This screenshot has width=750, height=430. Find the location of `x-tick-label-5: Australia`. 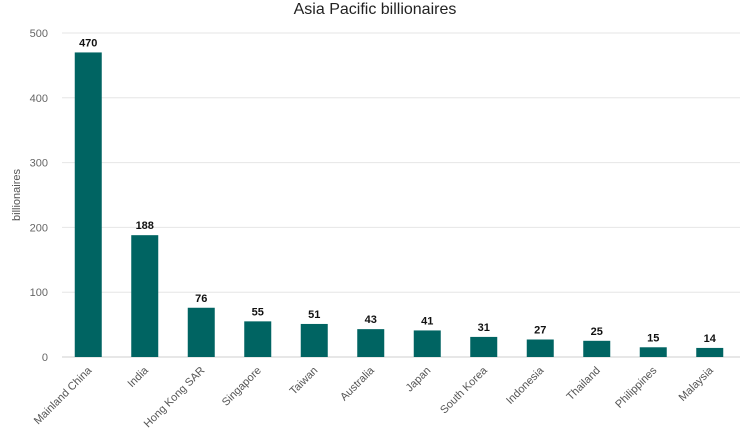

x-tick-label-5: Australia is located at coordinates (357, 383).